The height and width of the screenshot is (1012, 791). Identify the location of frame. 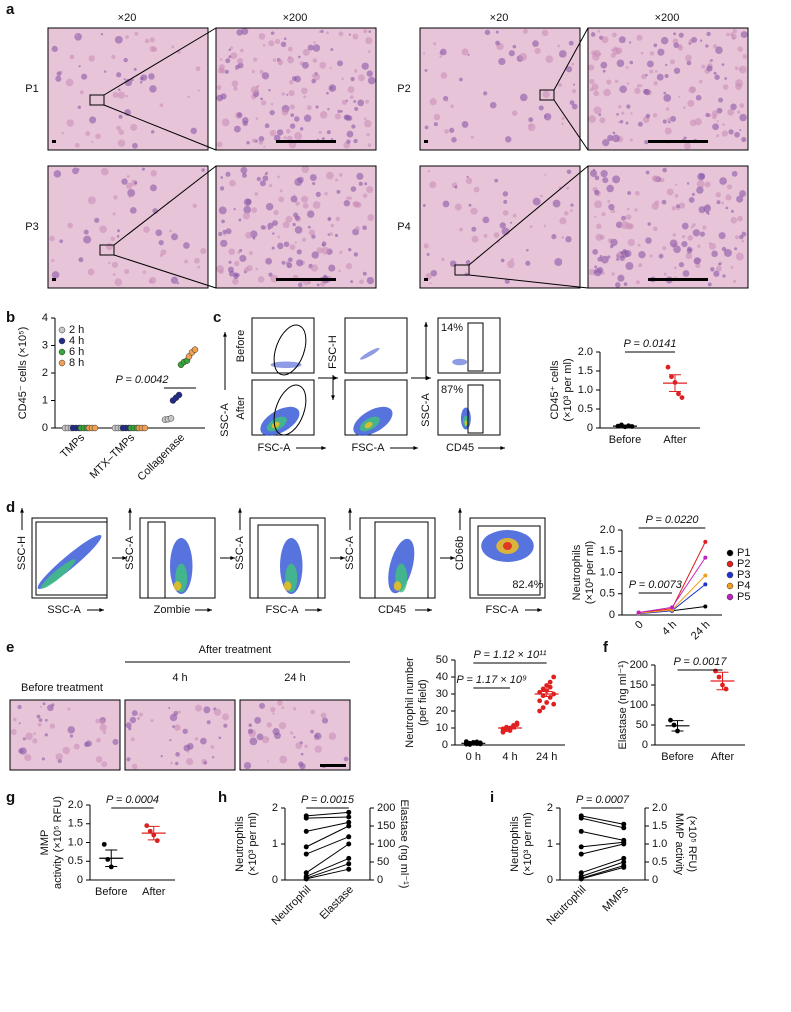
(128, 227).